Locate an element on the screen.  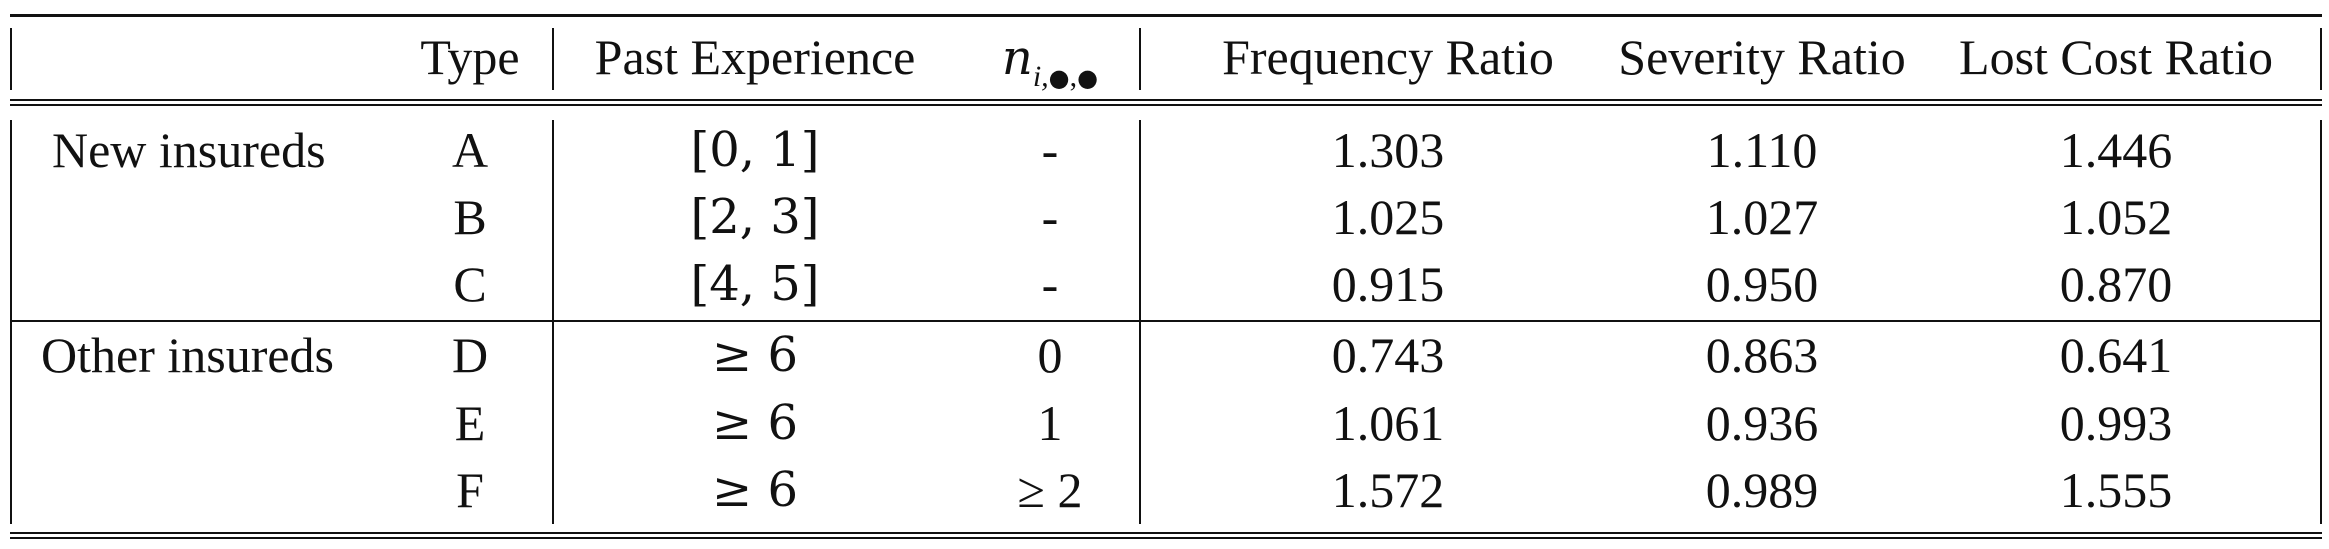
header-left-border is located at coordinates (11, 59).